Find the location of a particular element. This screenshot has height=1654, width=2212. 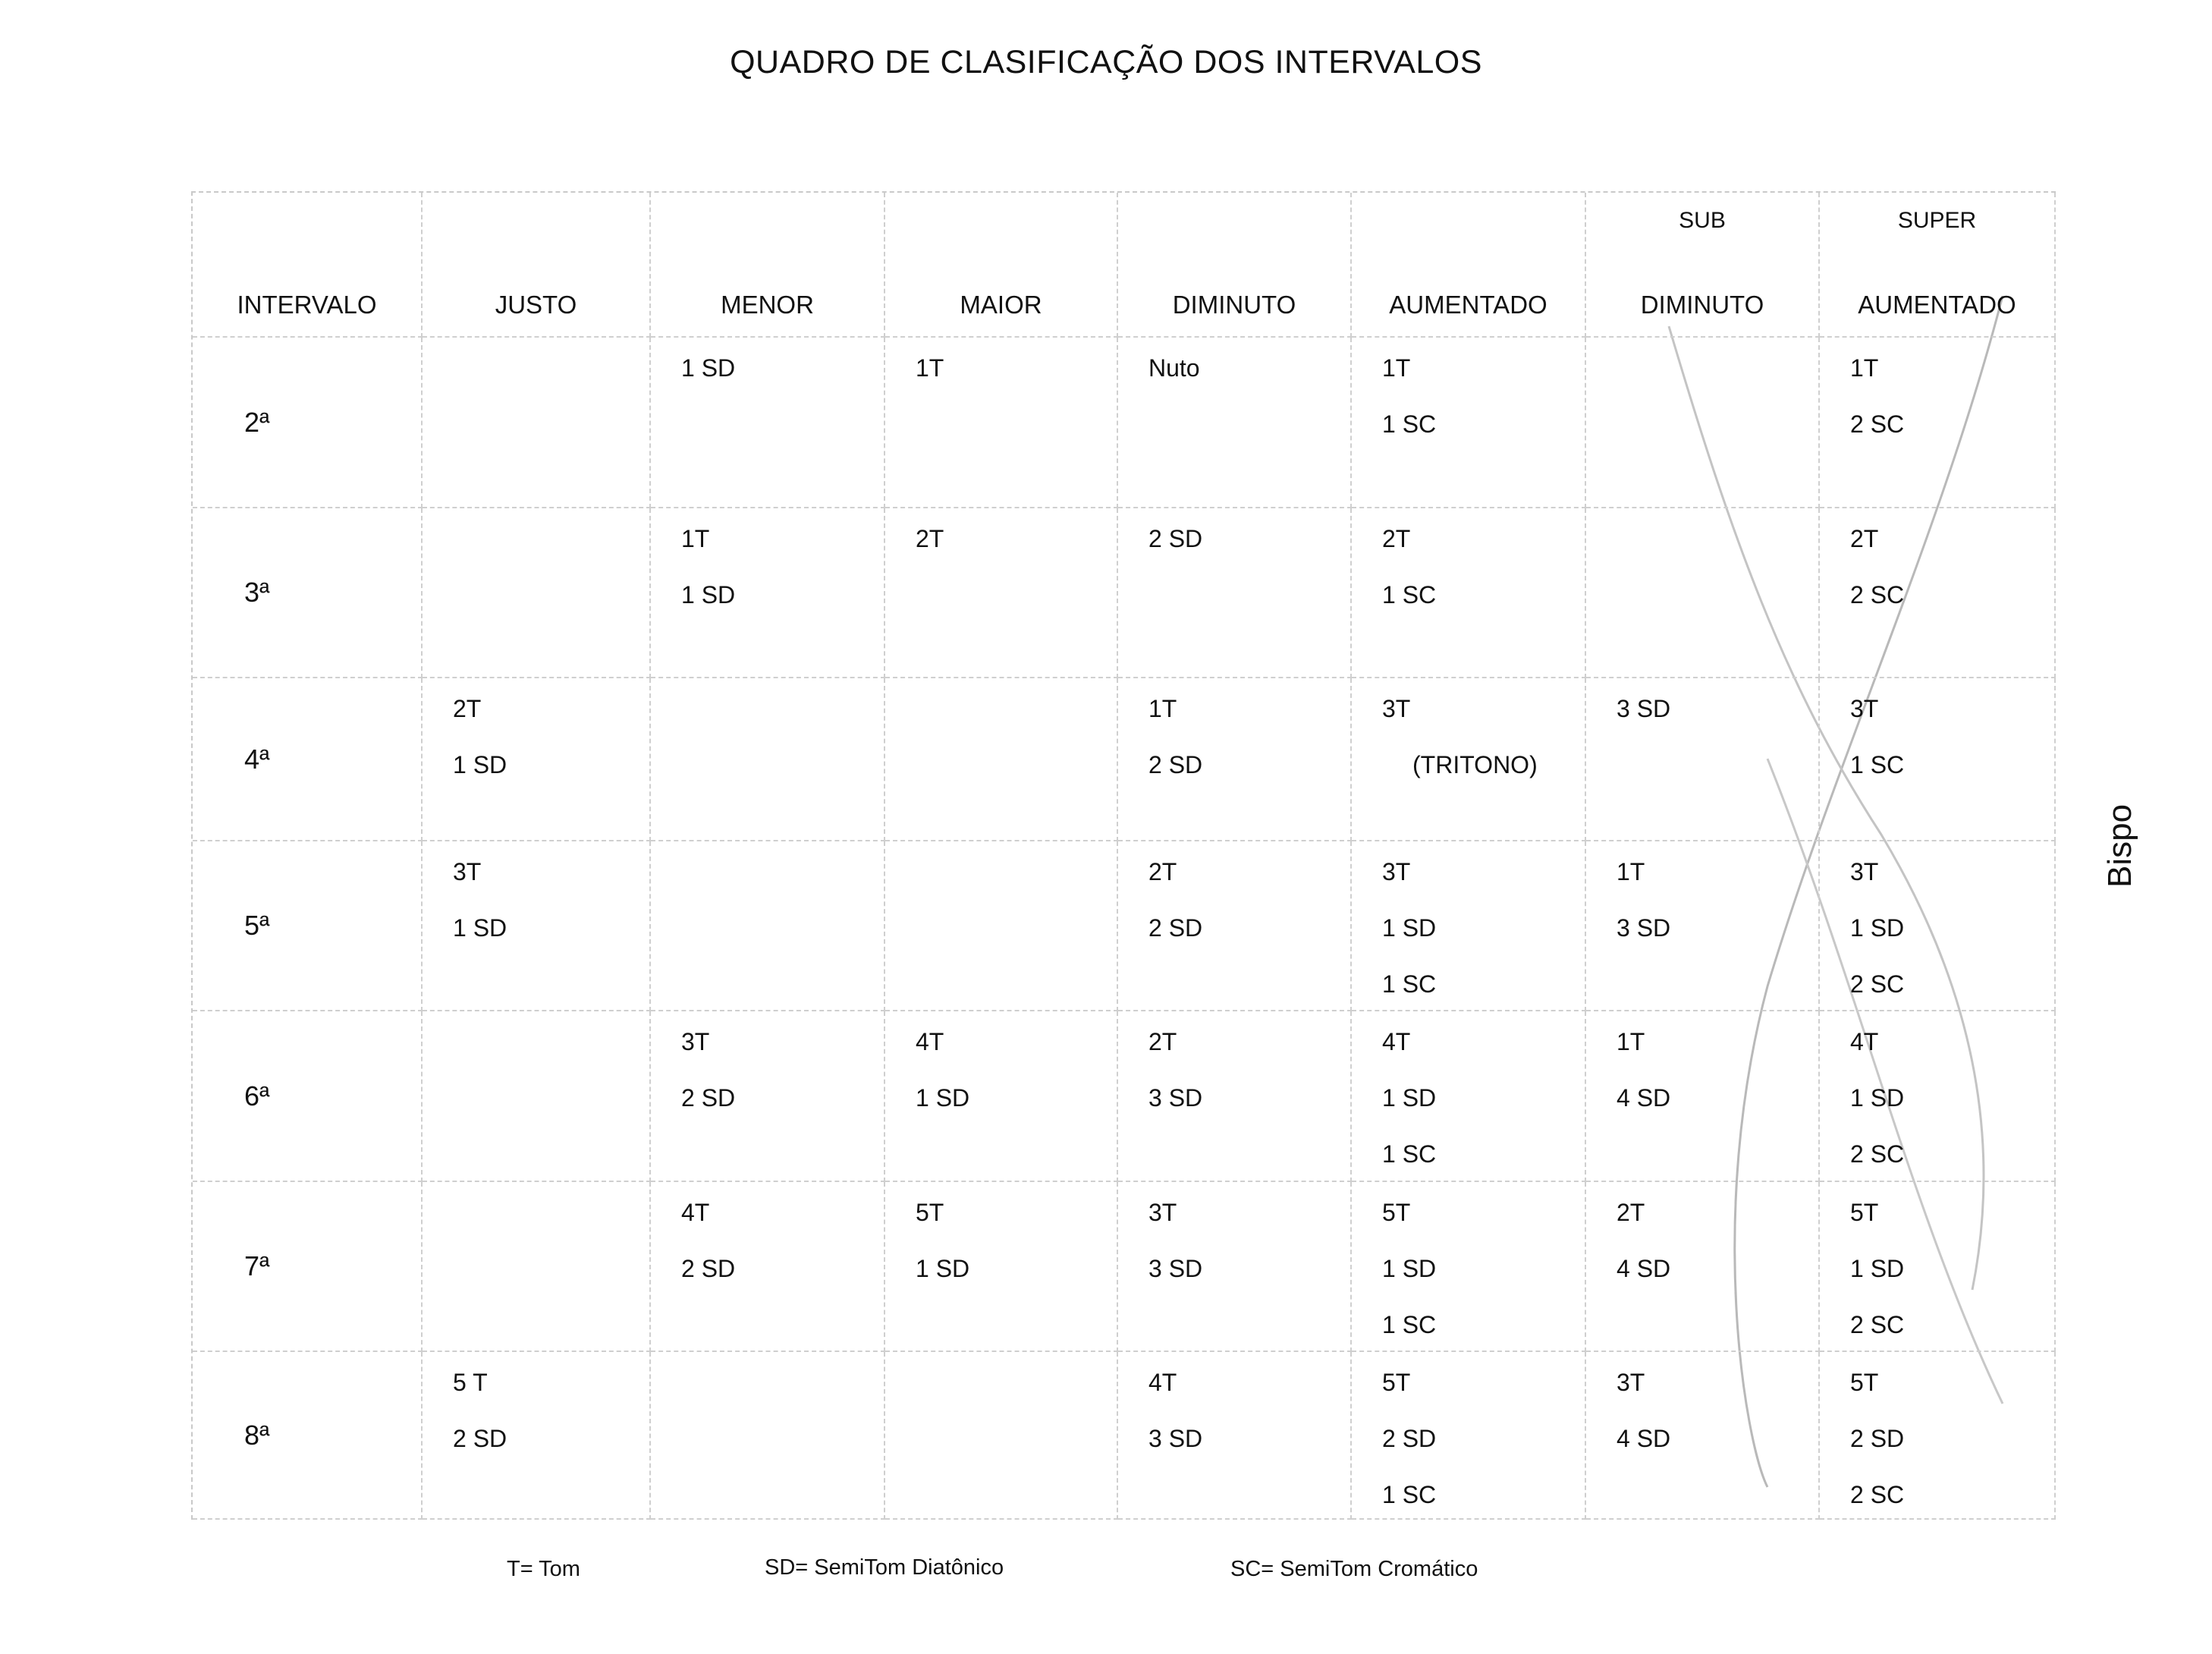

row-interval-label: 8ª is located at coordinates (308, 1436).